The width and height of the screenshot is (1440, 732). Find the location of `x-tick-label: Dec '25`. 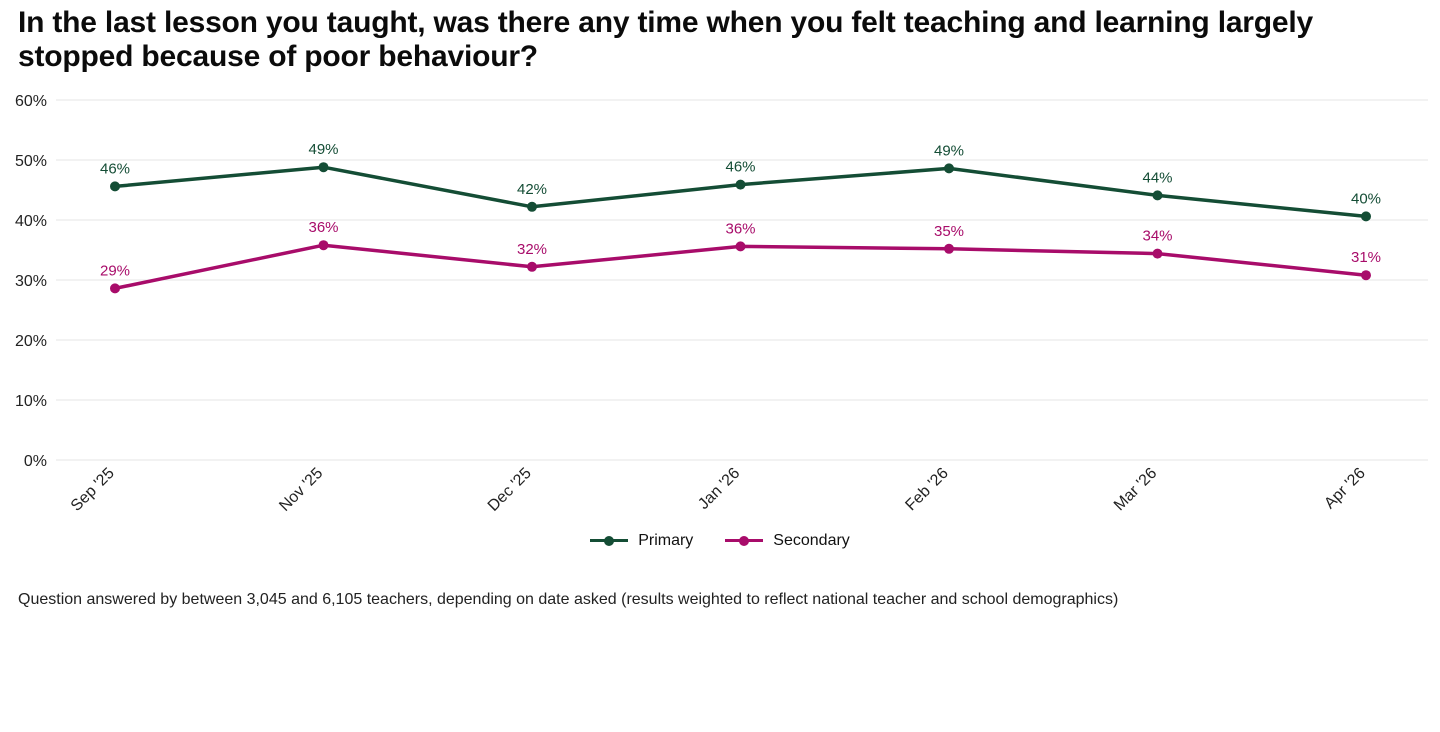

x-tick-label: Dec '25 is located at coordinates (510, 490).